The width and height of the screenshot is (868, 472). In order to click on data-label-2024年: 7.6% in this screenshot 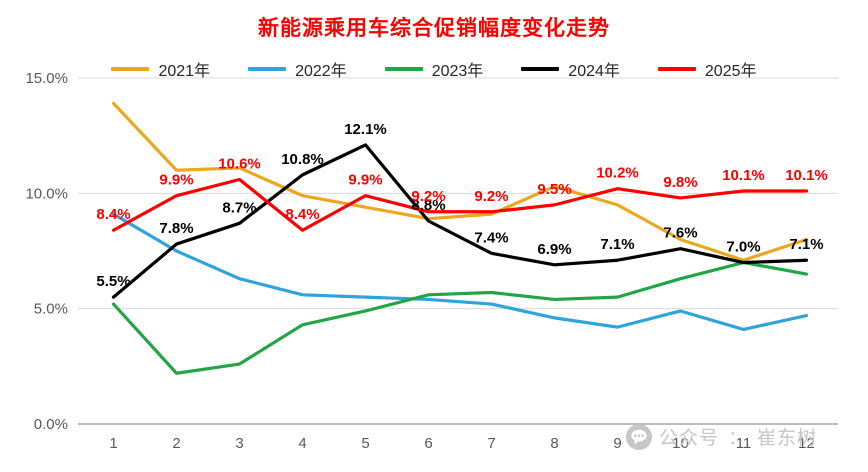, I will do `click(680, 233)`.